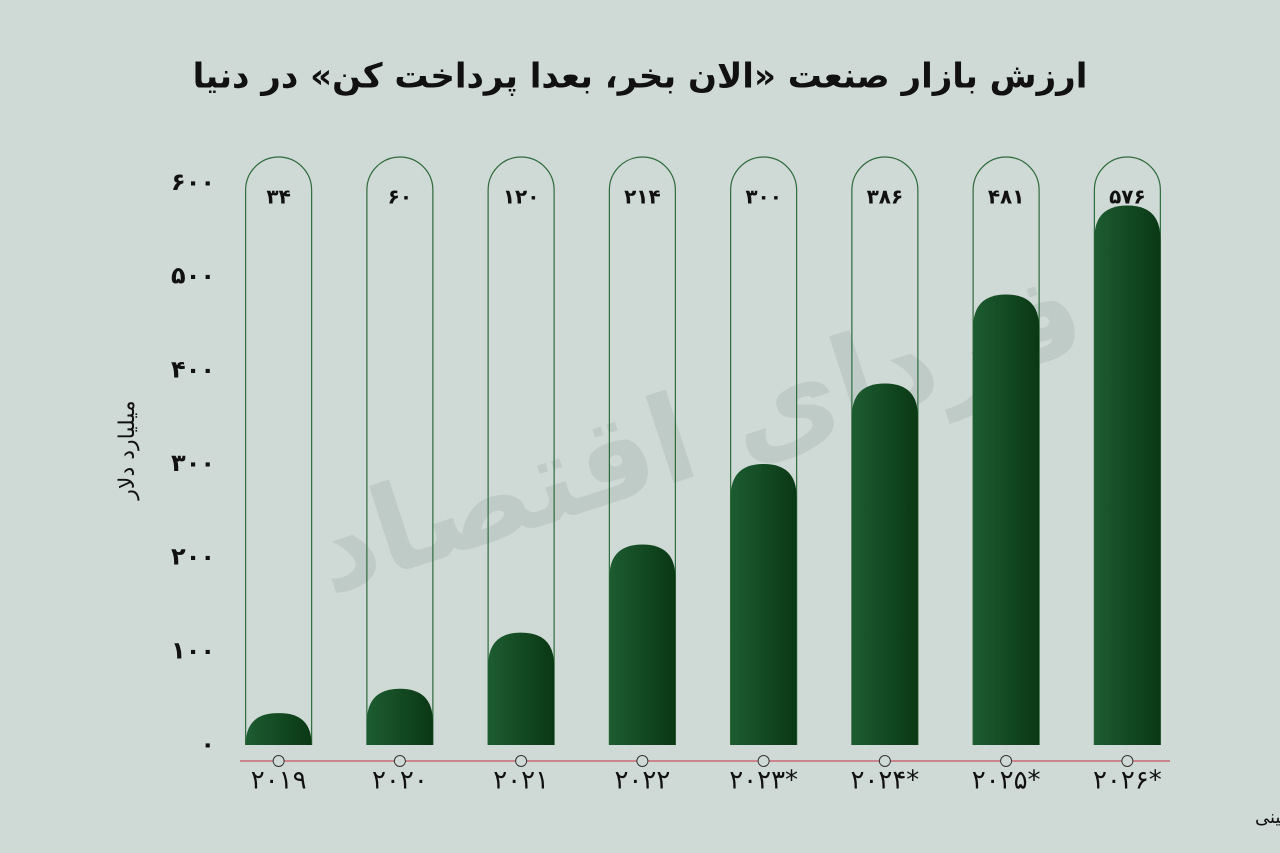  Describe the element at coordinates (207, 744) in the screenshot. I see `y-tick-label: ۰` at that location.